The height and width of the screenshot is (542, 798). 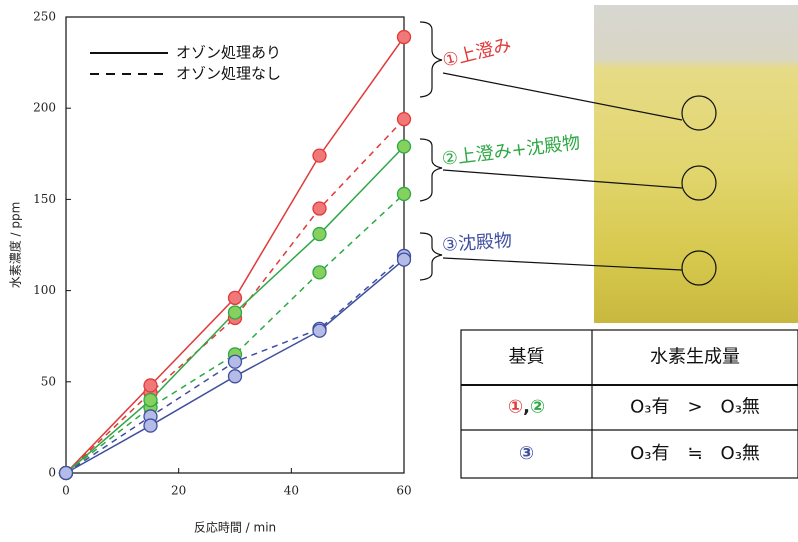 I want to click on table-cell-part: ③, so click(x=526, y=453).